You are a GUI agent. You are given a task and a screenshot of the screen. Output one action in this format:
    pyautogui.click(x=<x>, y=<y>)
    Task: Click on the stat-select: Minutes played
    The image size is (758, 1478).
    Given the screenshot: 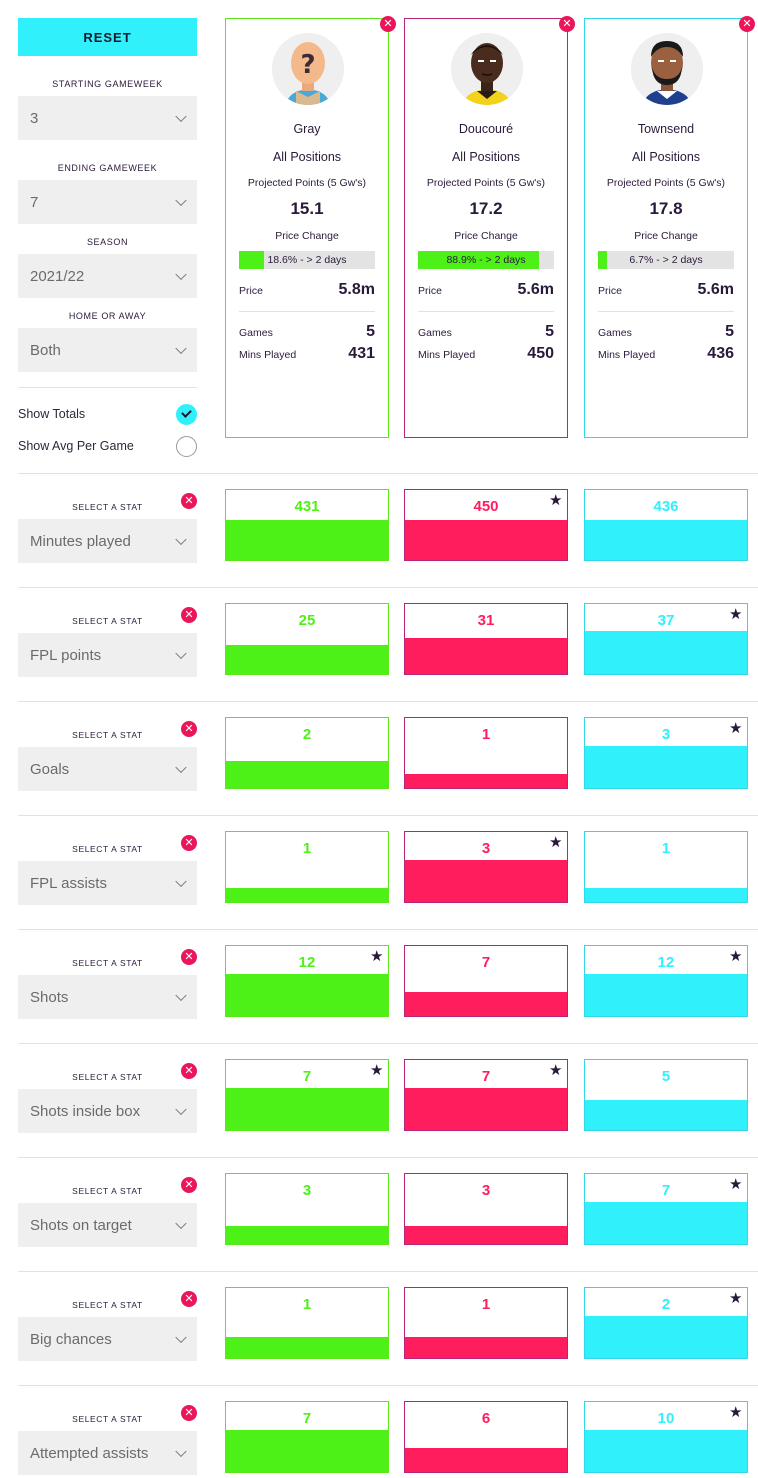 What is the action you would take?
    pyautogui.click(x=107, y=541)
    